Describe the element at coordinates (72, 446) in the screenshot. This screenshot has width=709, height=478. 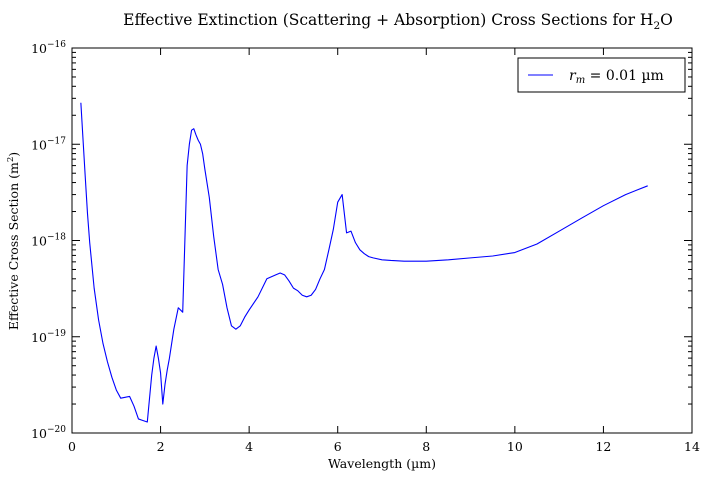
I see `x-tick-label: 0` at that location.